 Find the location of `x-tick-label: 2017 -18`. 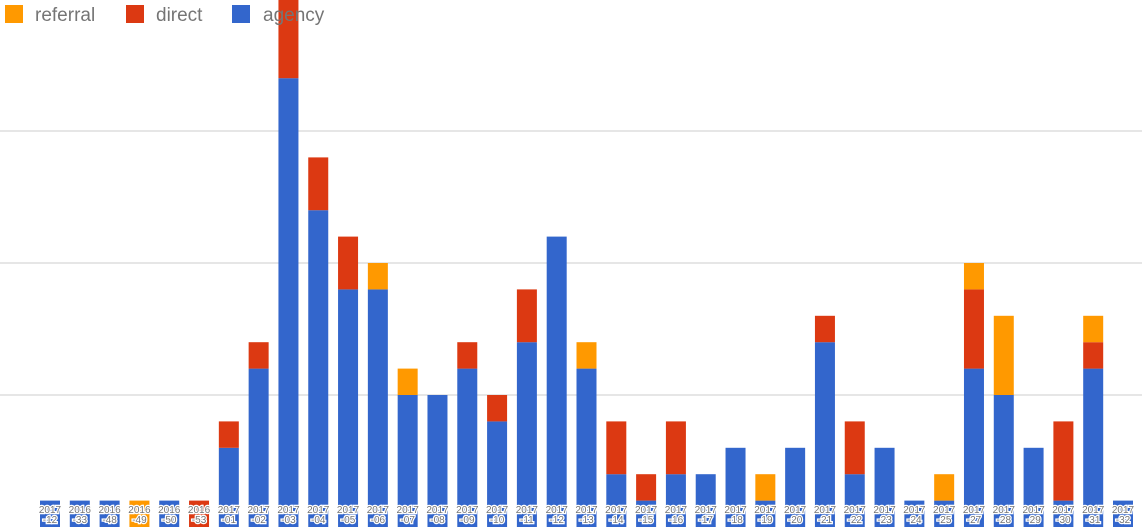

x-tick-label: 2017 -18 is located at coordinates (735, 515).